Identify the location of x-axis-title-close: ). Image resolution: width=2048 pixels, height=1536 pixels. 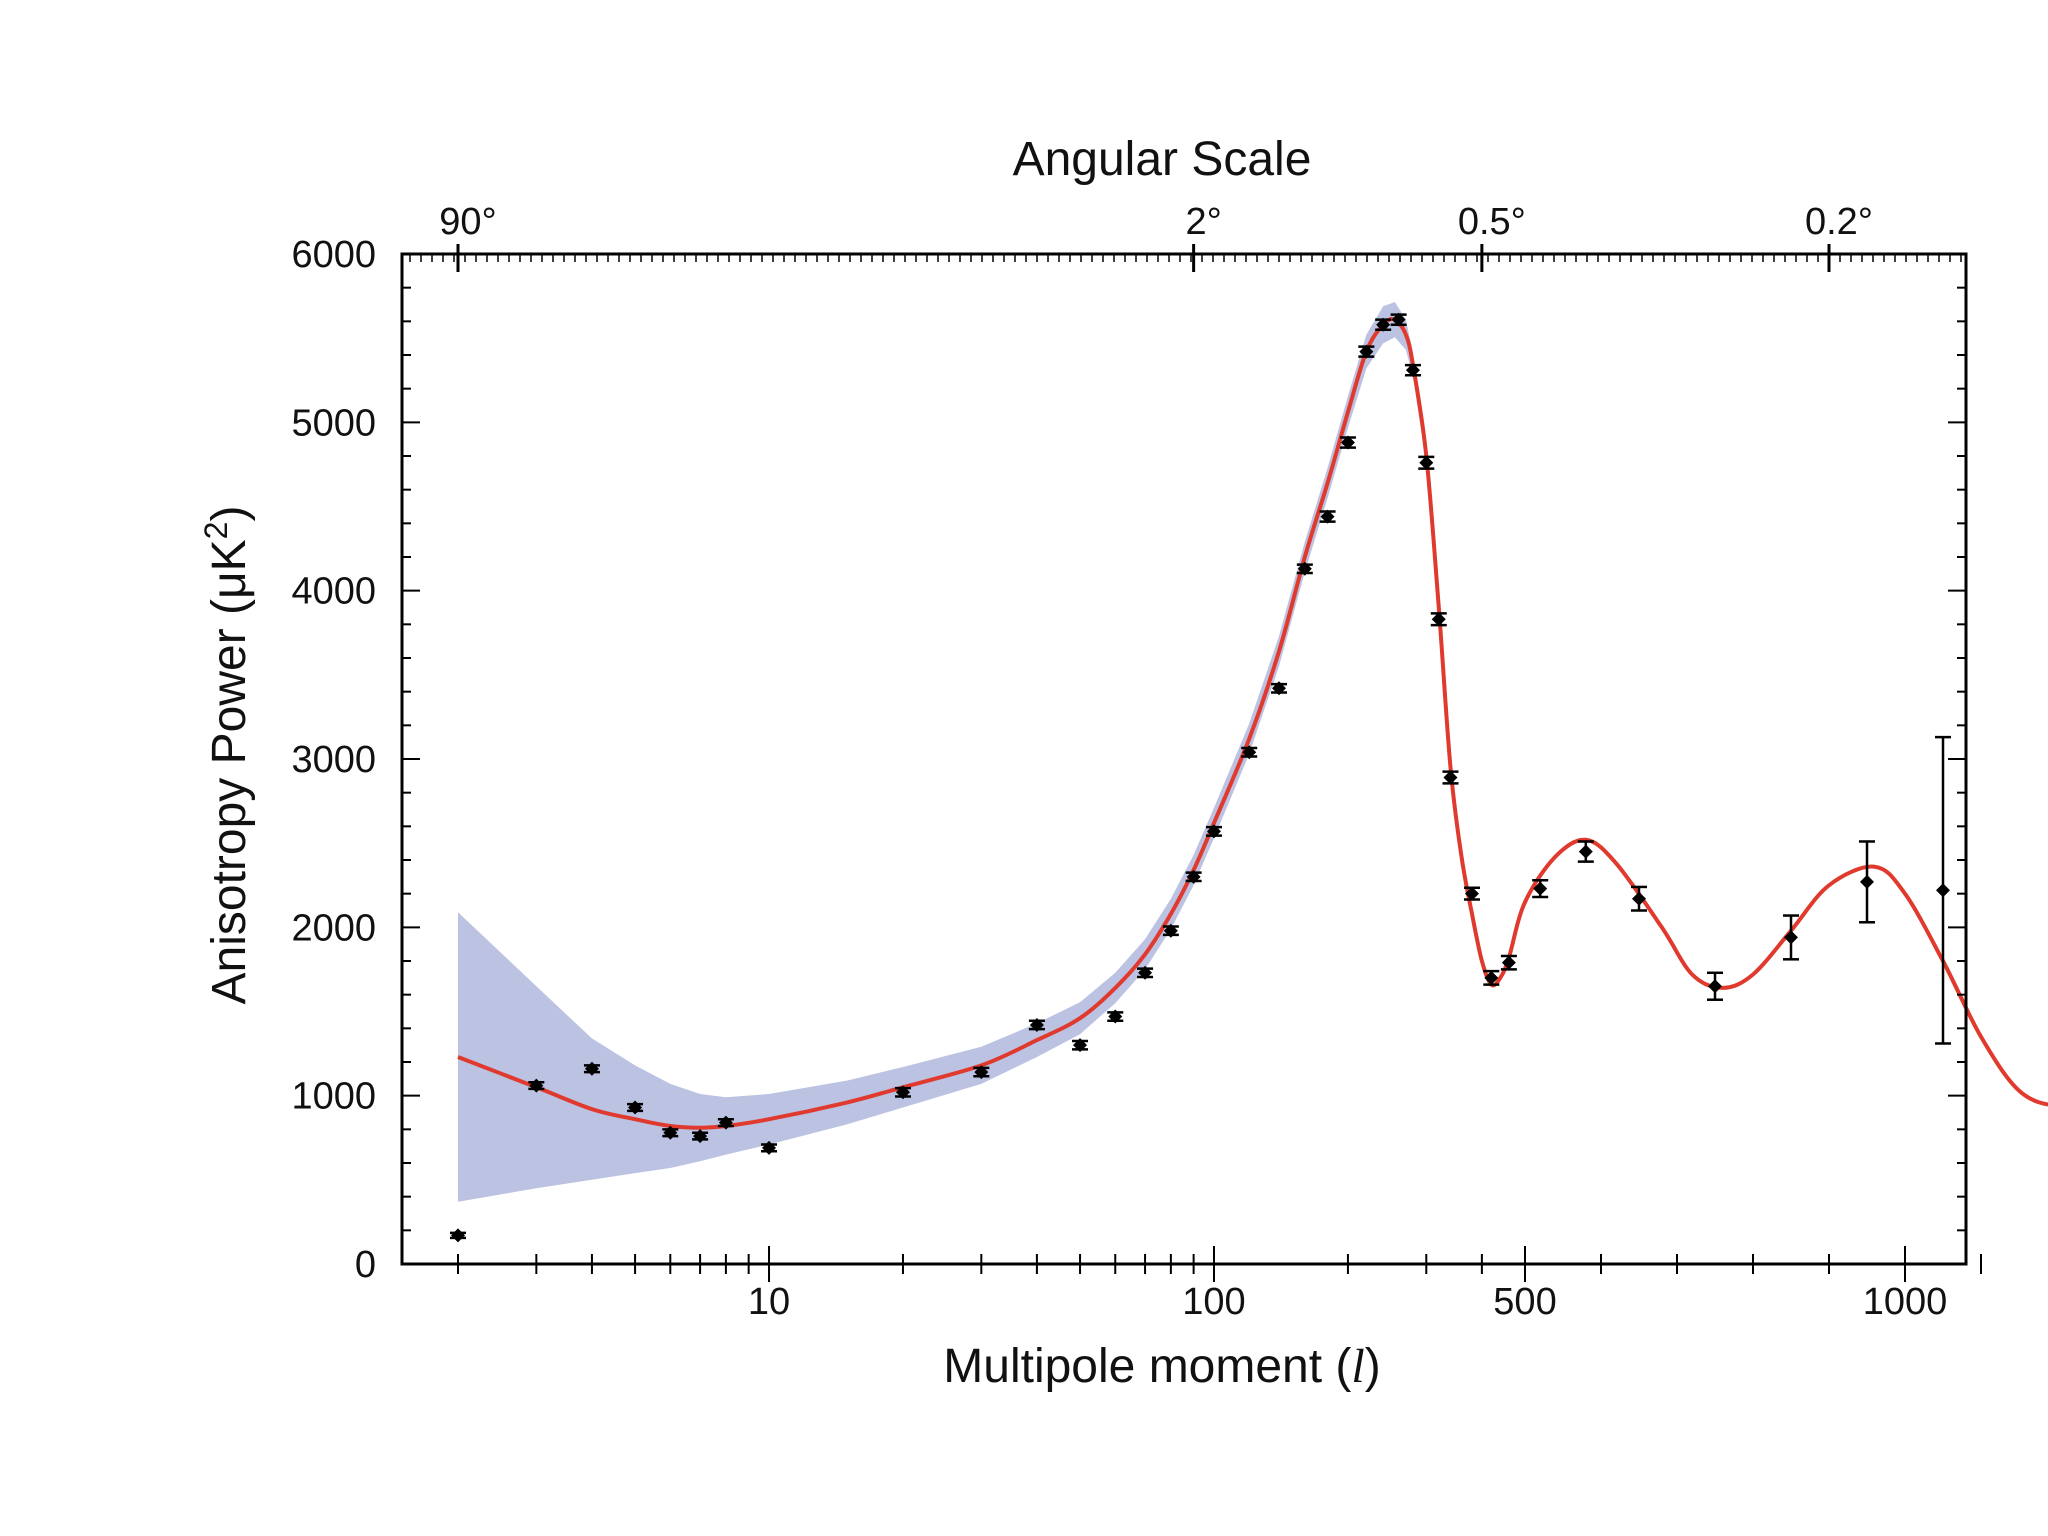
(1373, 1366).